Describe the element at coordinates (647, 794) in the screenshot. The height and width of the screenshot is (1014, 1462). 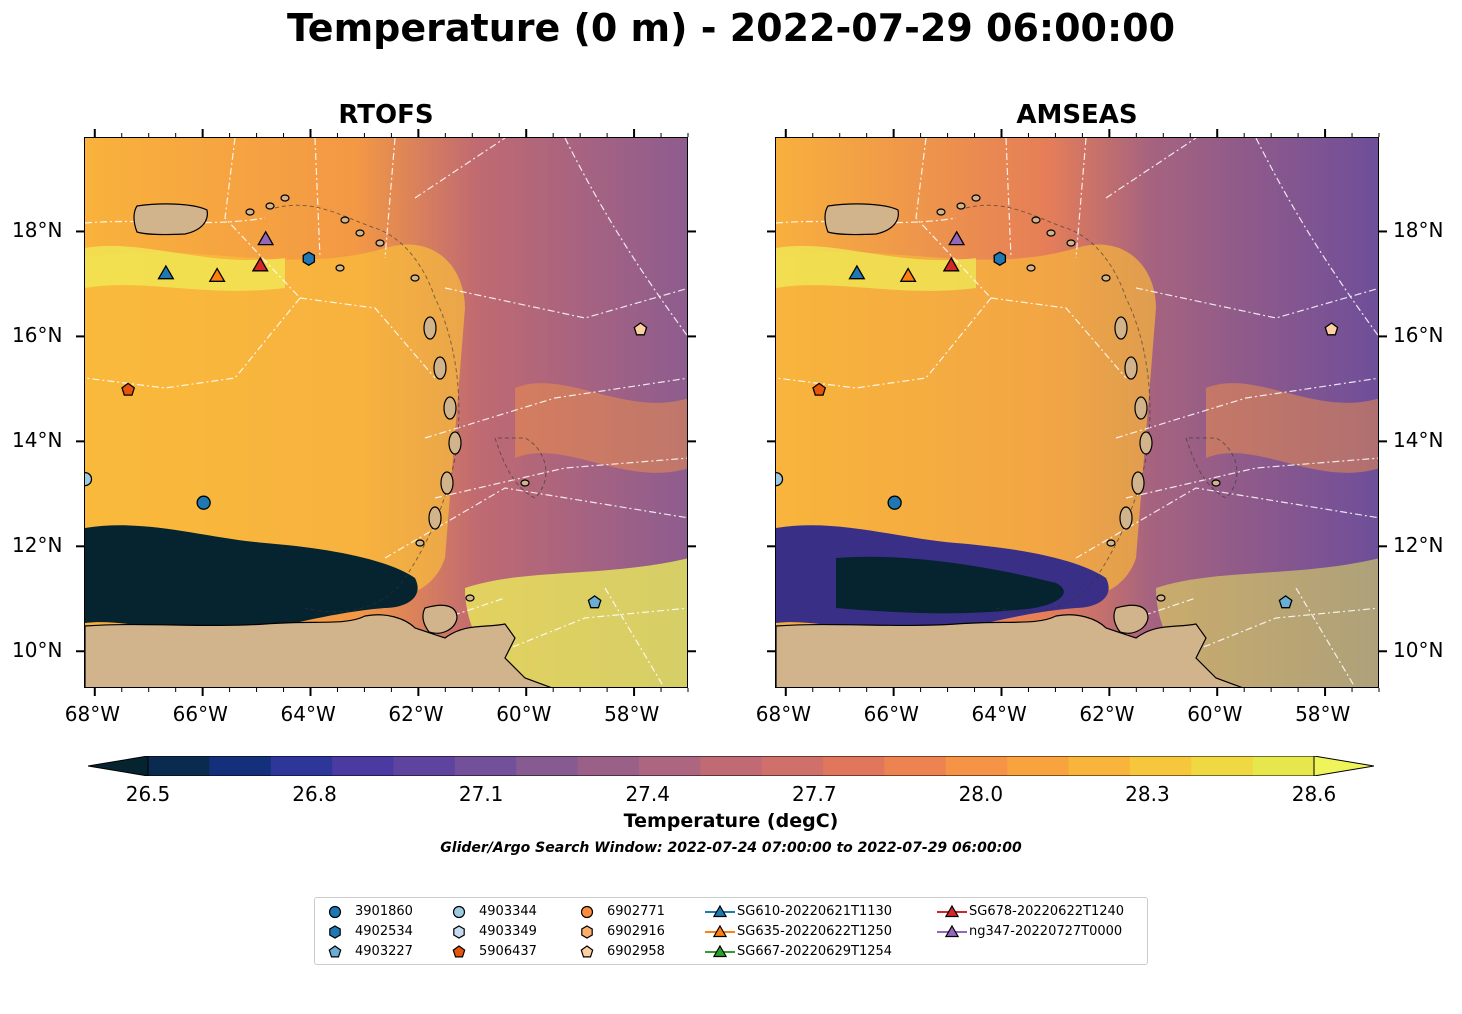
I see `colorbar-tick-label: 27.4` at that location.